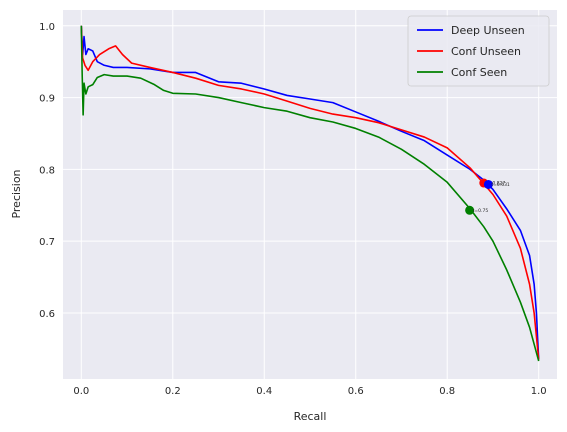 This screenshot has height=432, width=567. I want to click on y-tick-label: 1.0, so click(47, 27).